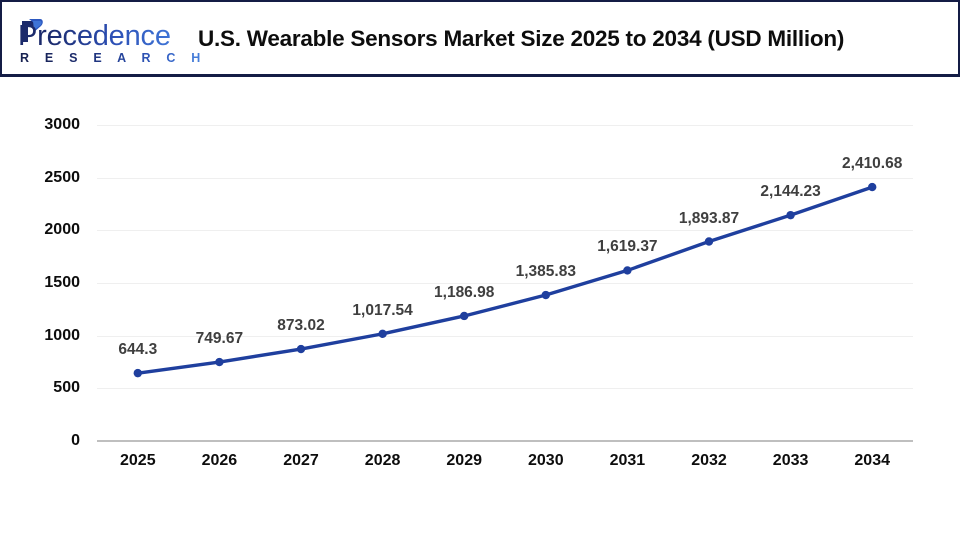  What do you see at coordinates (627, 460) in the screenshot?
I see `x-axis-tick-label: 2031` at bounding box center [627, 460].